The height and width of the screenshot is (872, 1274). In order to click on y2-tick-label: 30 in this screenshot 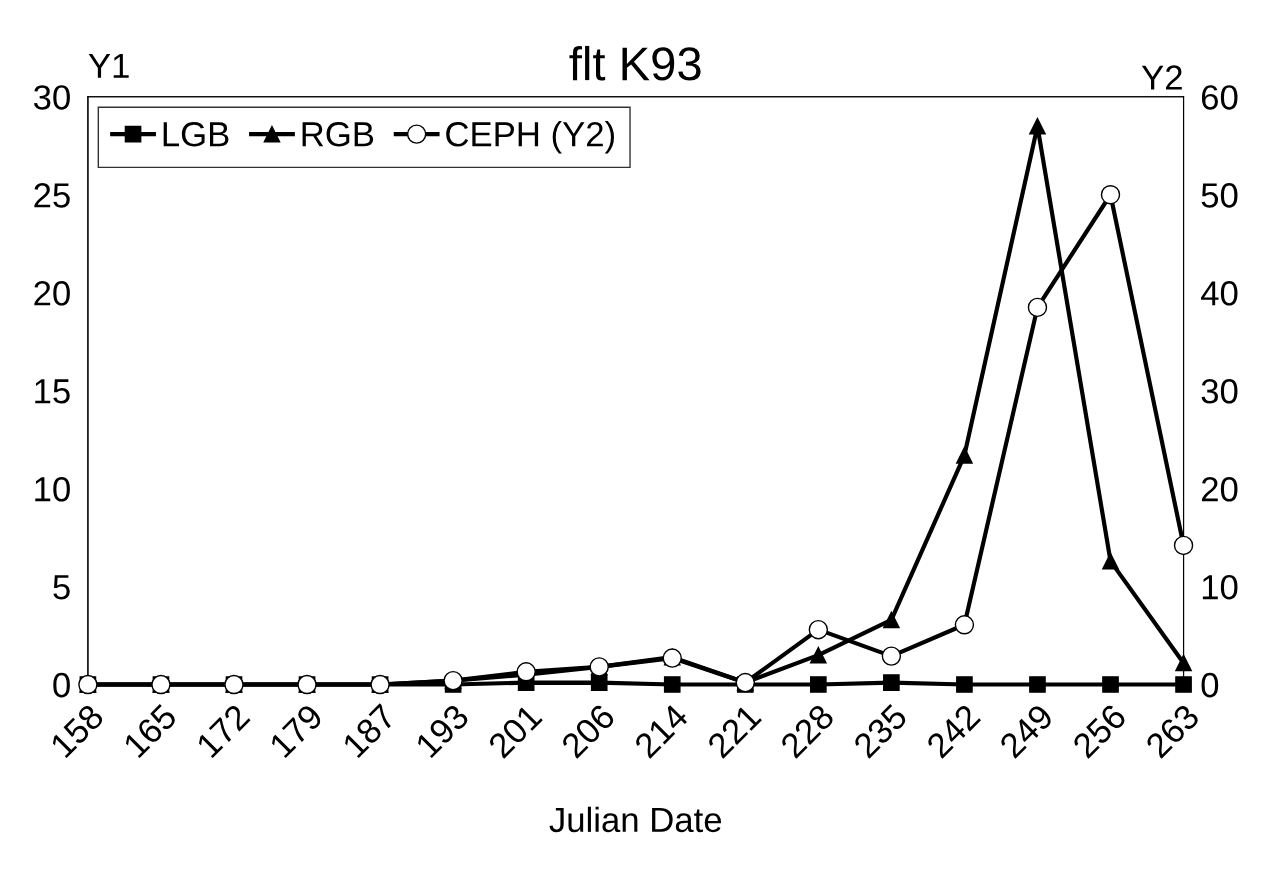, I will do `click(1219, 391)`.